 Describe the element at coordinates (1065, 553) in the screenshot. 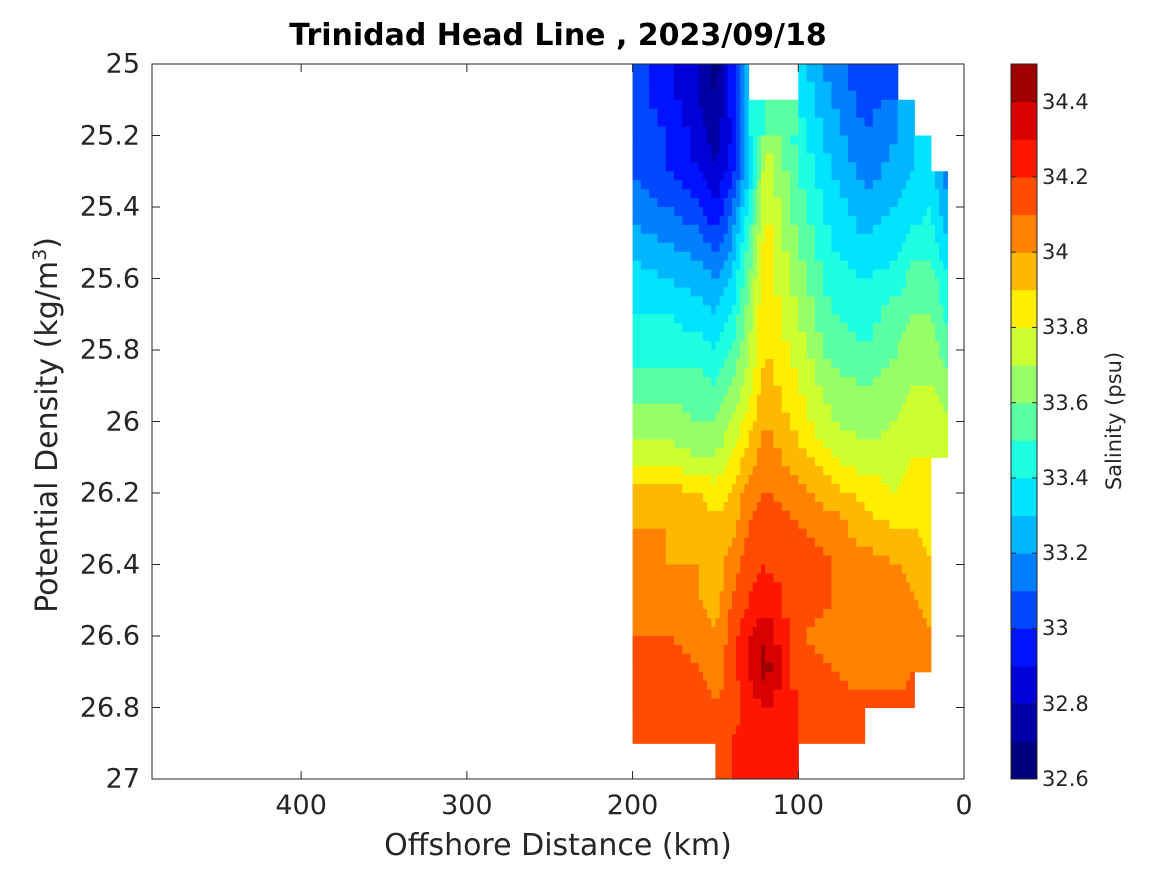

I see `colorbar-tick-label: 33.2` at that location.